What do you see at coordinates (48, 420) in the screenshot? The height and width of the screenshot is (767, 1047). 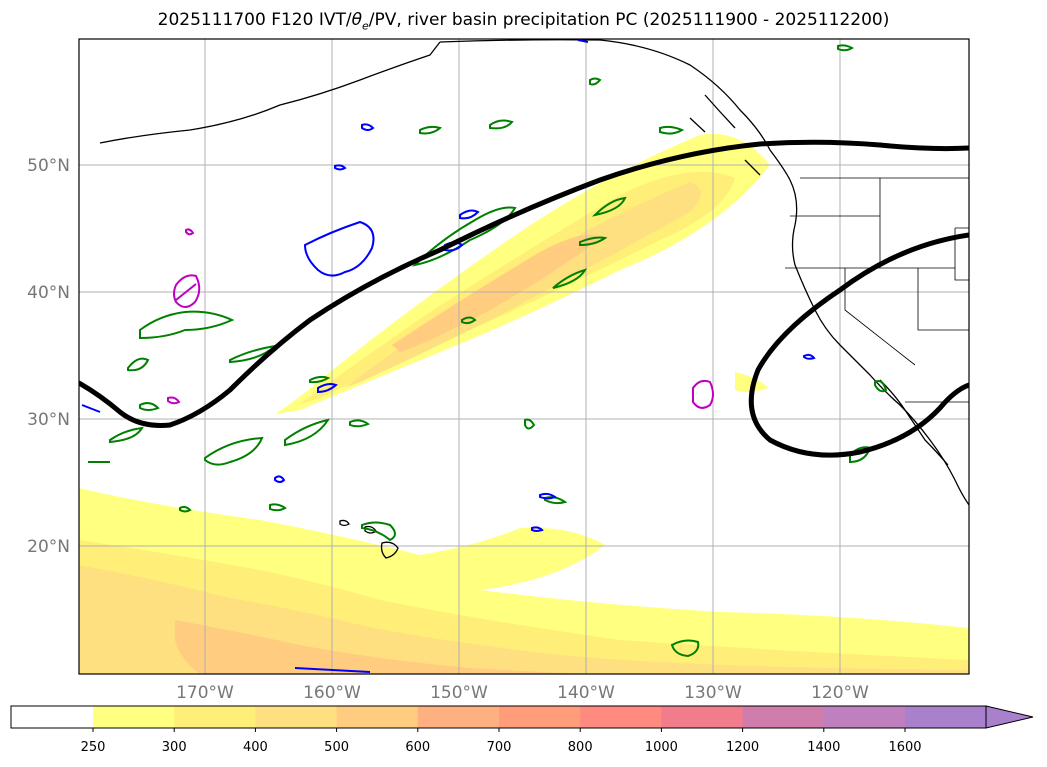 I see `lat-label-30n: 30°N` at bounding box center [48, 420].